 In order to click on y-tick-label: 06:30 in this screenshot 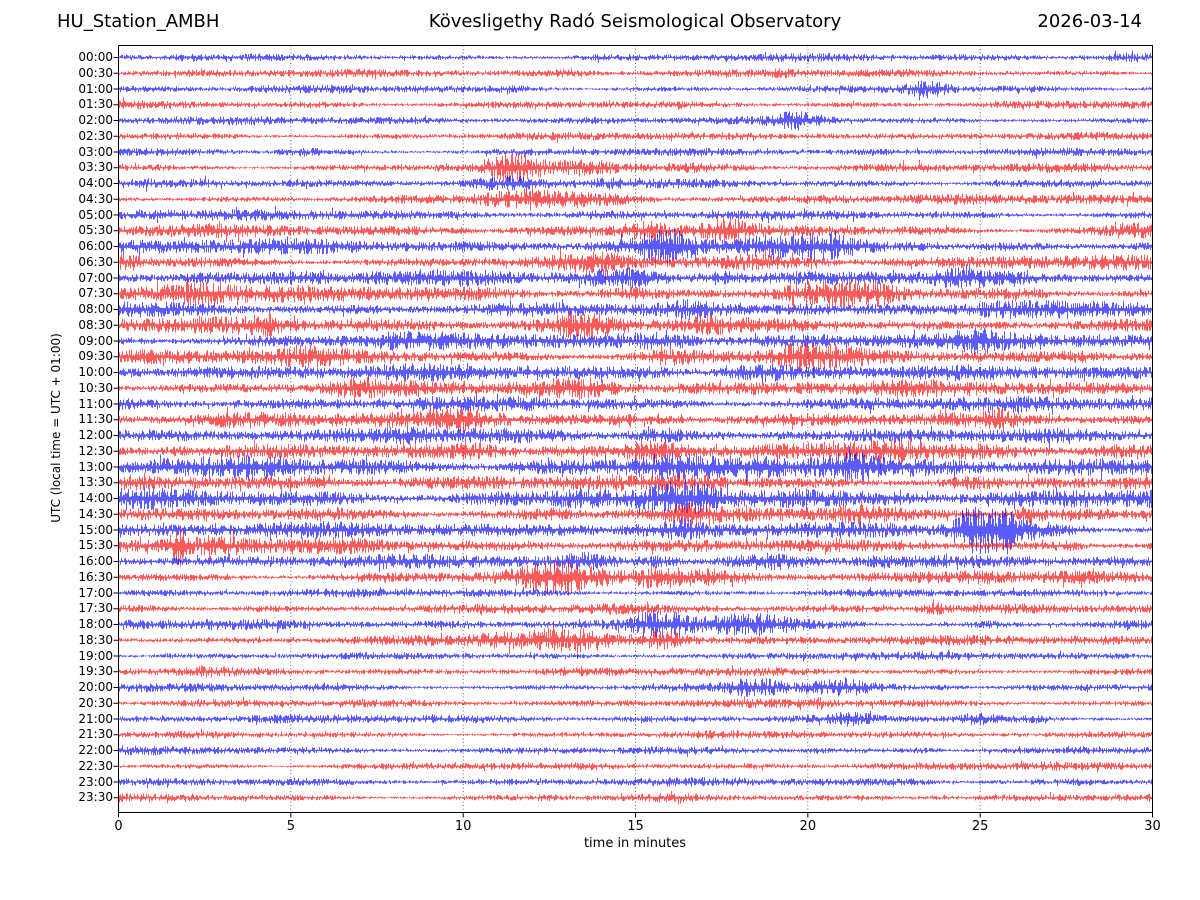, I will do `click(95, 261)`.